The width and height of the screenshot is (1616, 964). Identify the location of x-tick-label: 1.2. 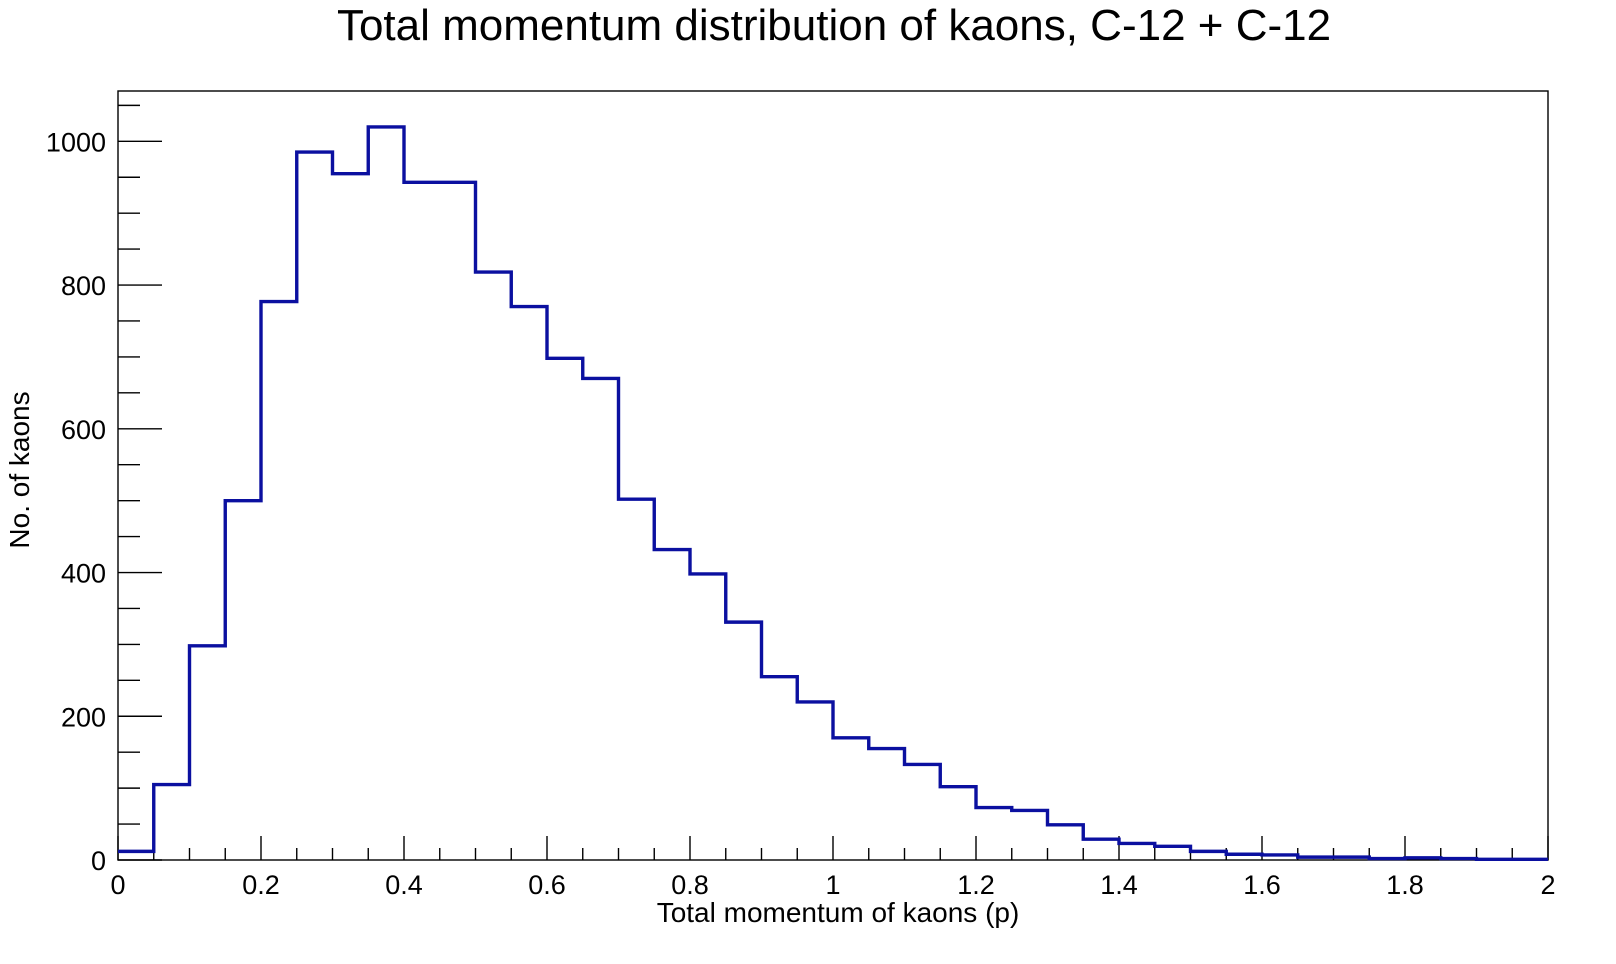
(976, 885).